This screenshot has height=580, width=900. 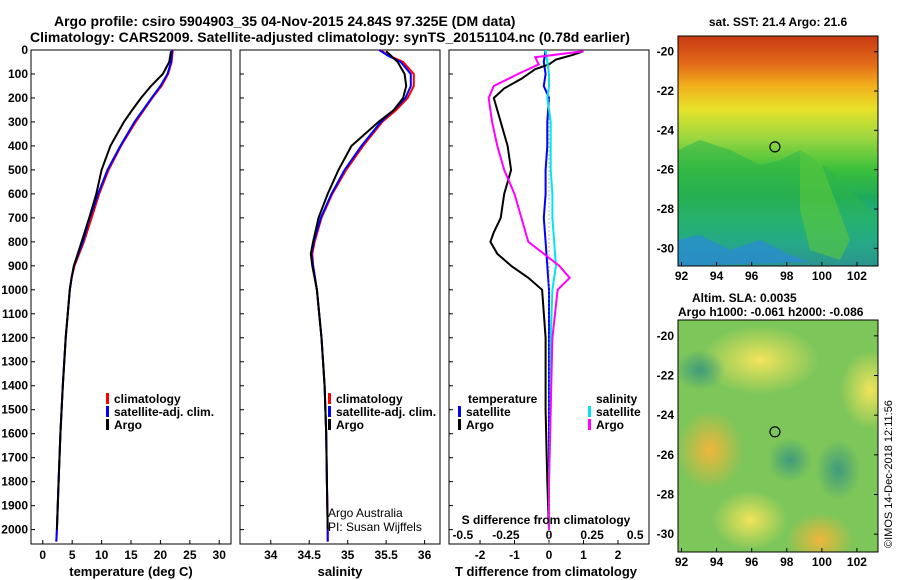 What do you see at coordinates (459, 411) in the screenshot?
I see `legend-swatch-temp-satellite` at bounding box center [459, 411].